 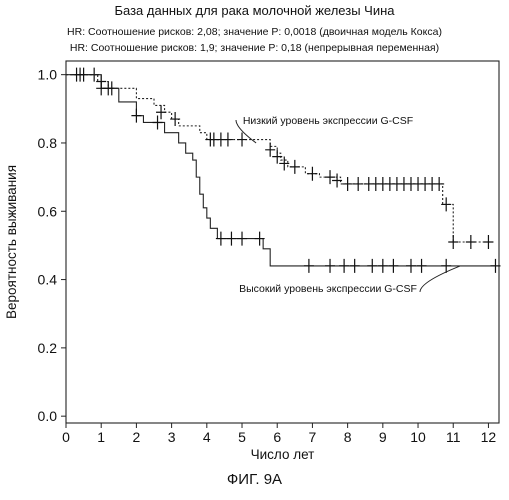 I want to click on x-tick-label: 5, so click(x=242, y=437).